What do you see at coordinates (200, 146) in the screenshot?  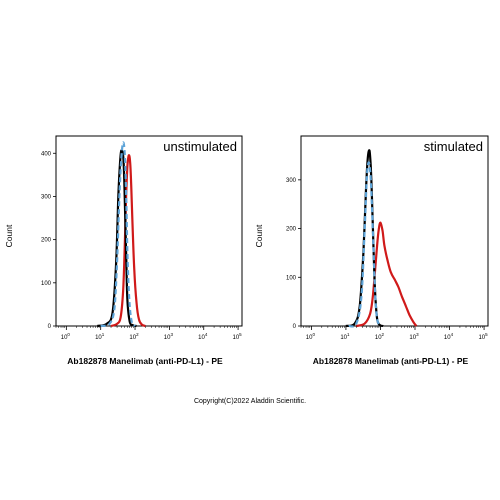 I see `panel-title: unstimulated` at bounding box center [200, 146].